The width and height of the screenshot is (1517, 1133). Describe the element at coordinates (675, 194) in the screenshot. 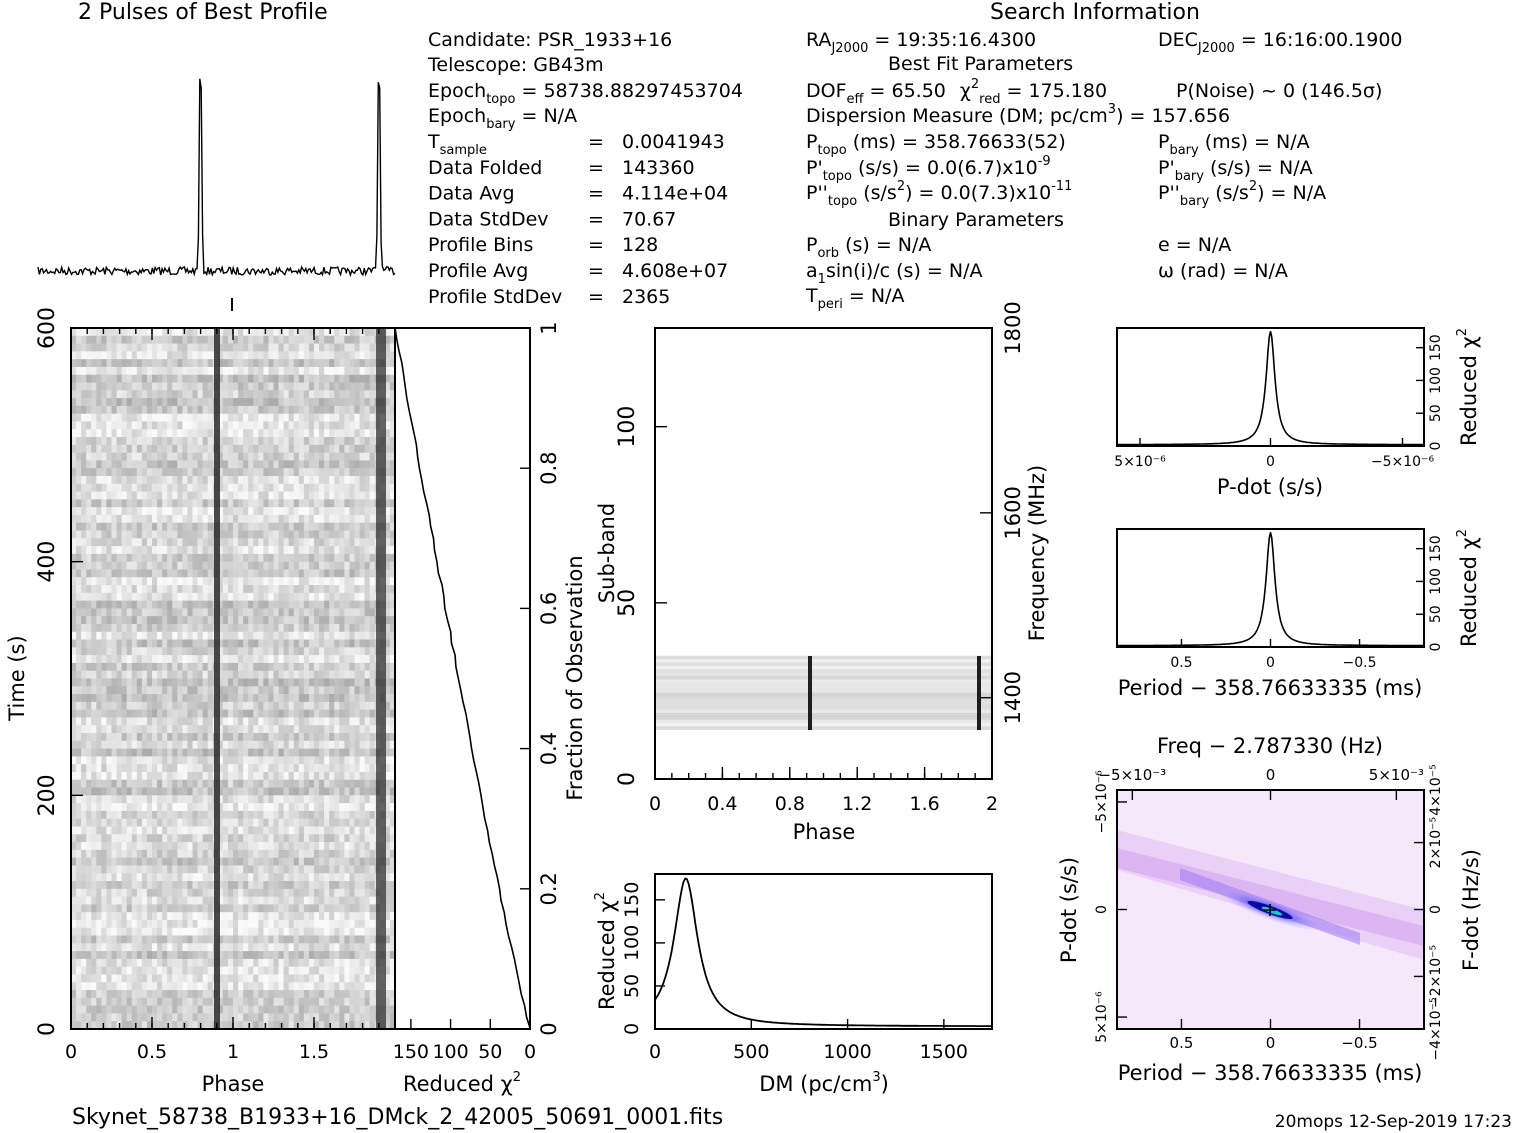

I see `stat-value: 4.114e+04` at that location.